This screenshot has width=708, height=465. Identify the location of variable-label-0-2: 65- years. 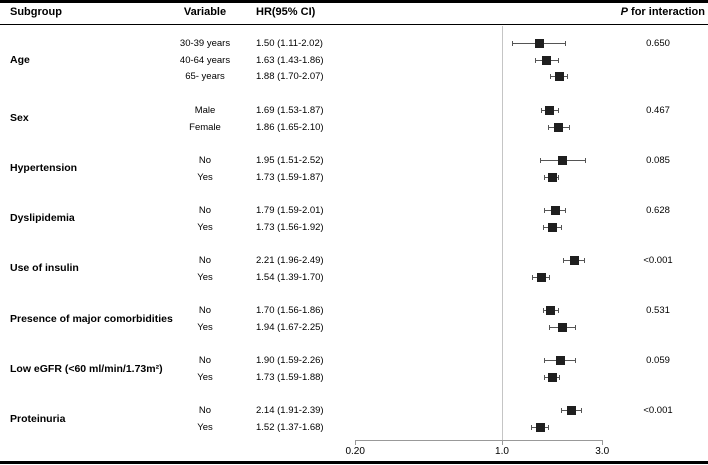
(205, 77).